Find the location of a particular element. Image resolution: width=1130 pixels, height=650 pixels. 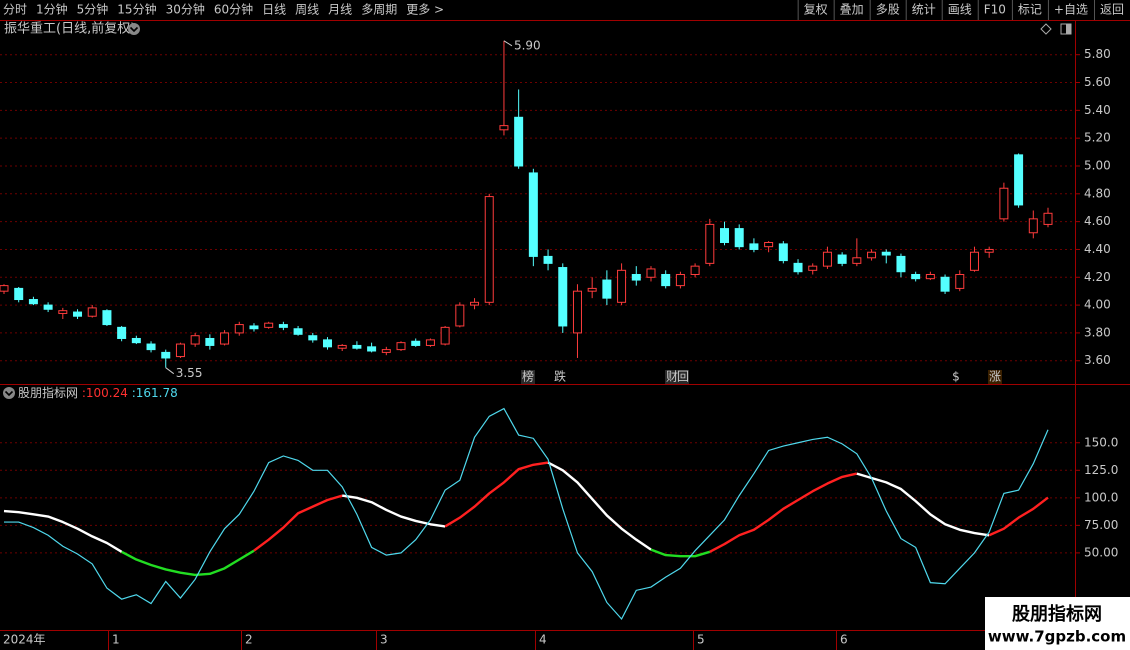

toolbar-button: 返回 is located at coordinates (1112, 10).